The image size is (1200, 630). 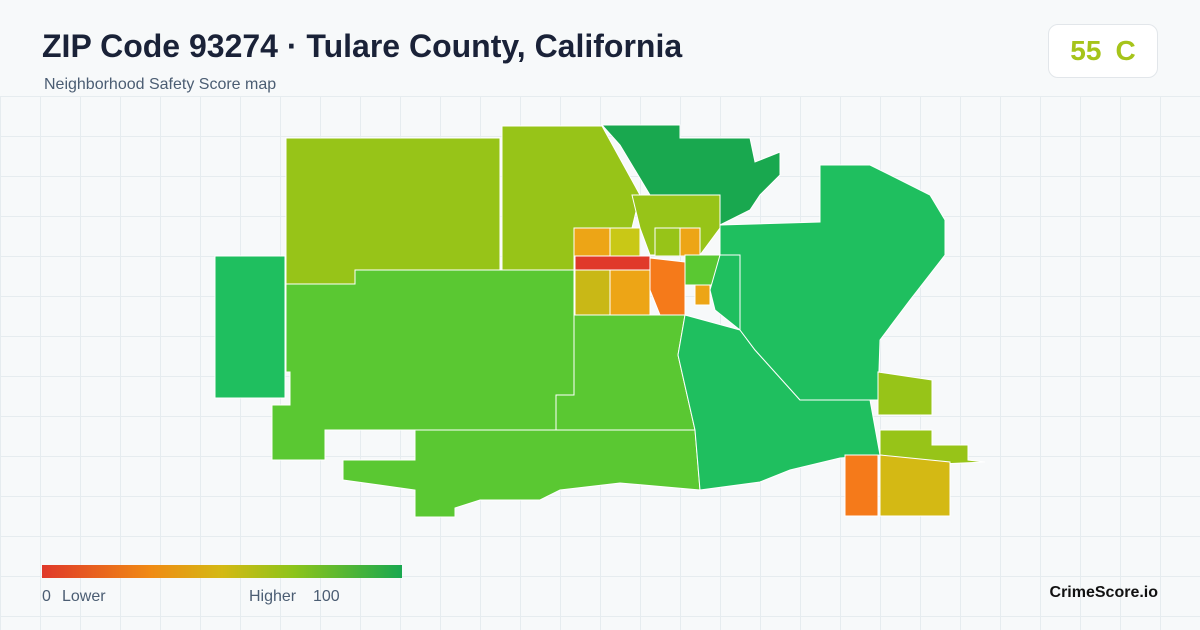 What do you see at coordinates (326, 596) in the screenshot?
I see `legend-max: 100` at bounding box center [326, 596].